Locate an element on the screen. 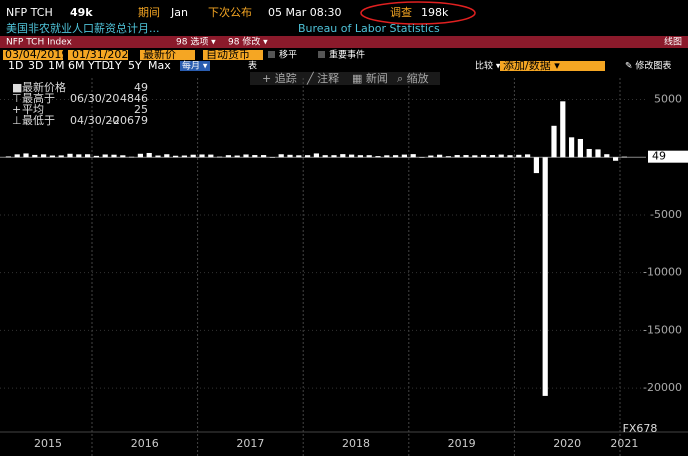 Image resolution: width=688 pixels, height=456 pixels. next: 05 Mar 08:30 is located at coordinates (304, 12).